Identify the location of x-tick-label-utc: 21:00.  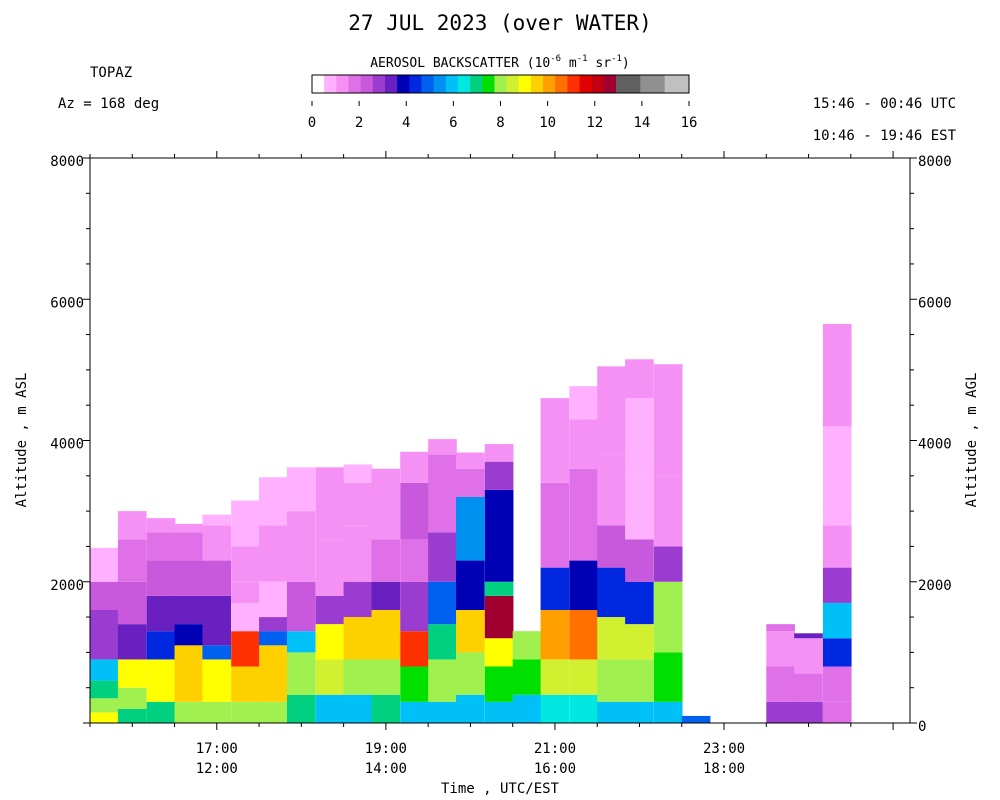
(555, 749).